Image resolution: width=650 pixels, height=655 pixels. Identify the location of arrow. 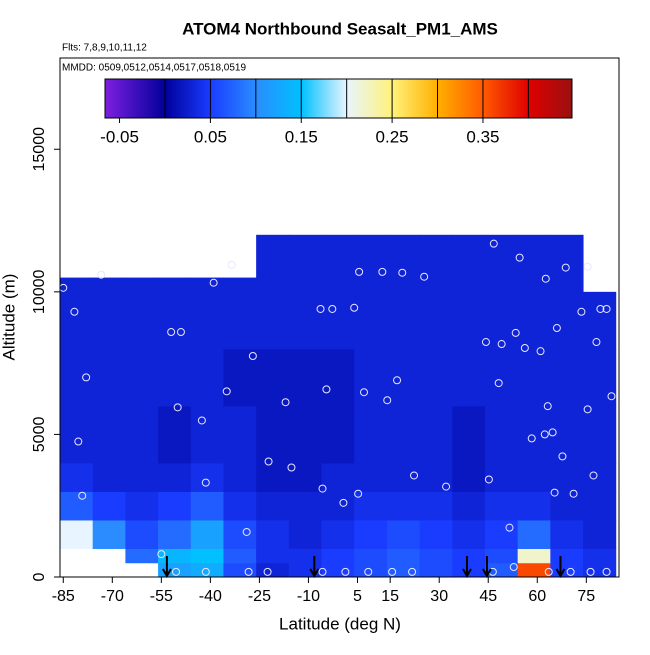
(167, 567).